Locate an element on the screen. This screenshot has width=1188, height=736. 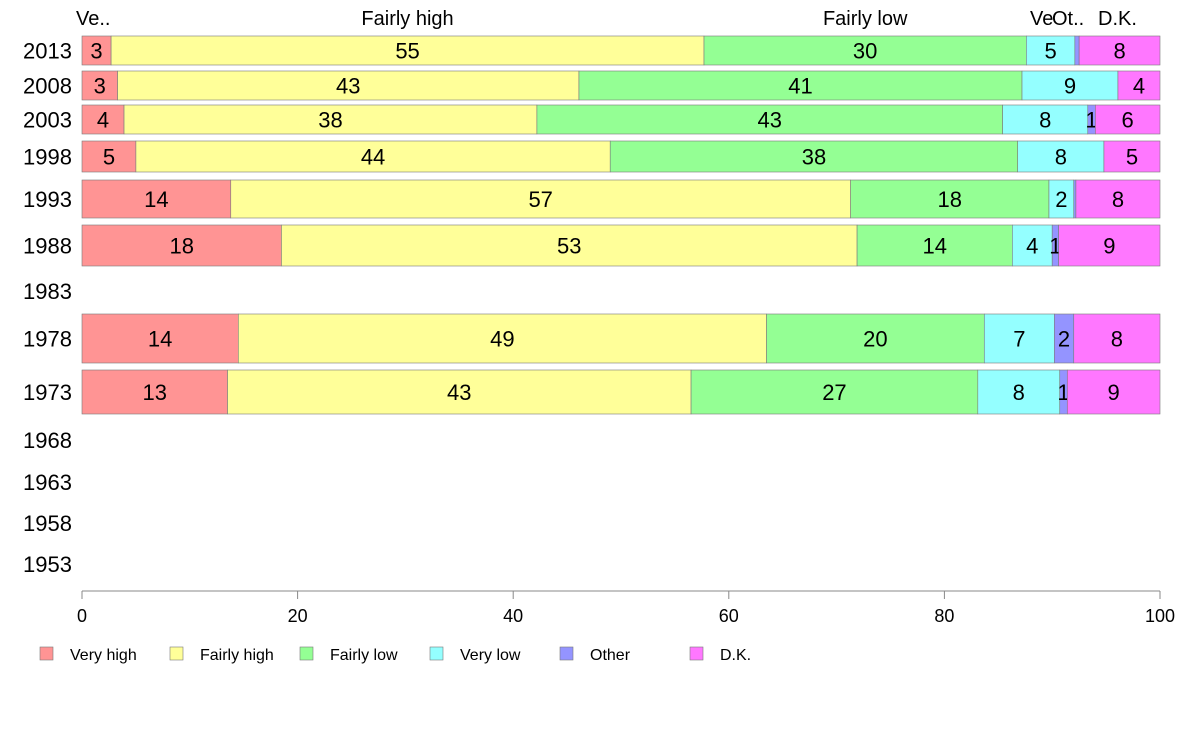
top-label-1: Fairly high is located at coordinates (407, 19).